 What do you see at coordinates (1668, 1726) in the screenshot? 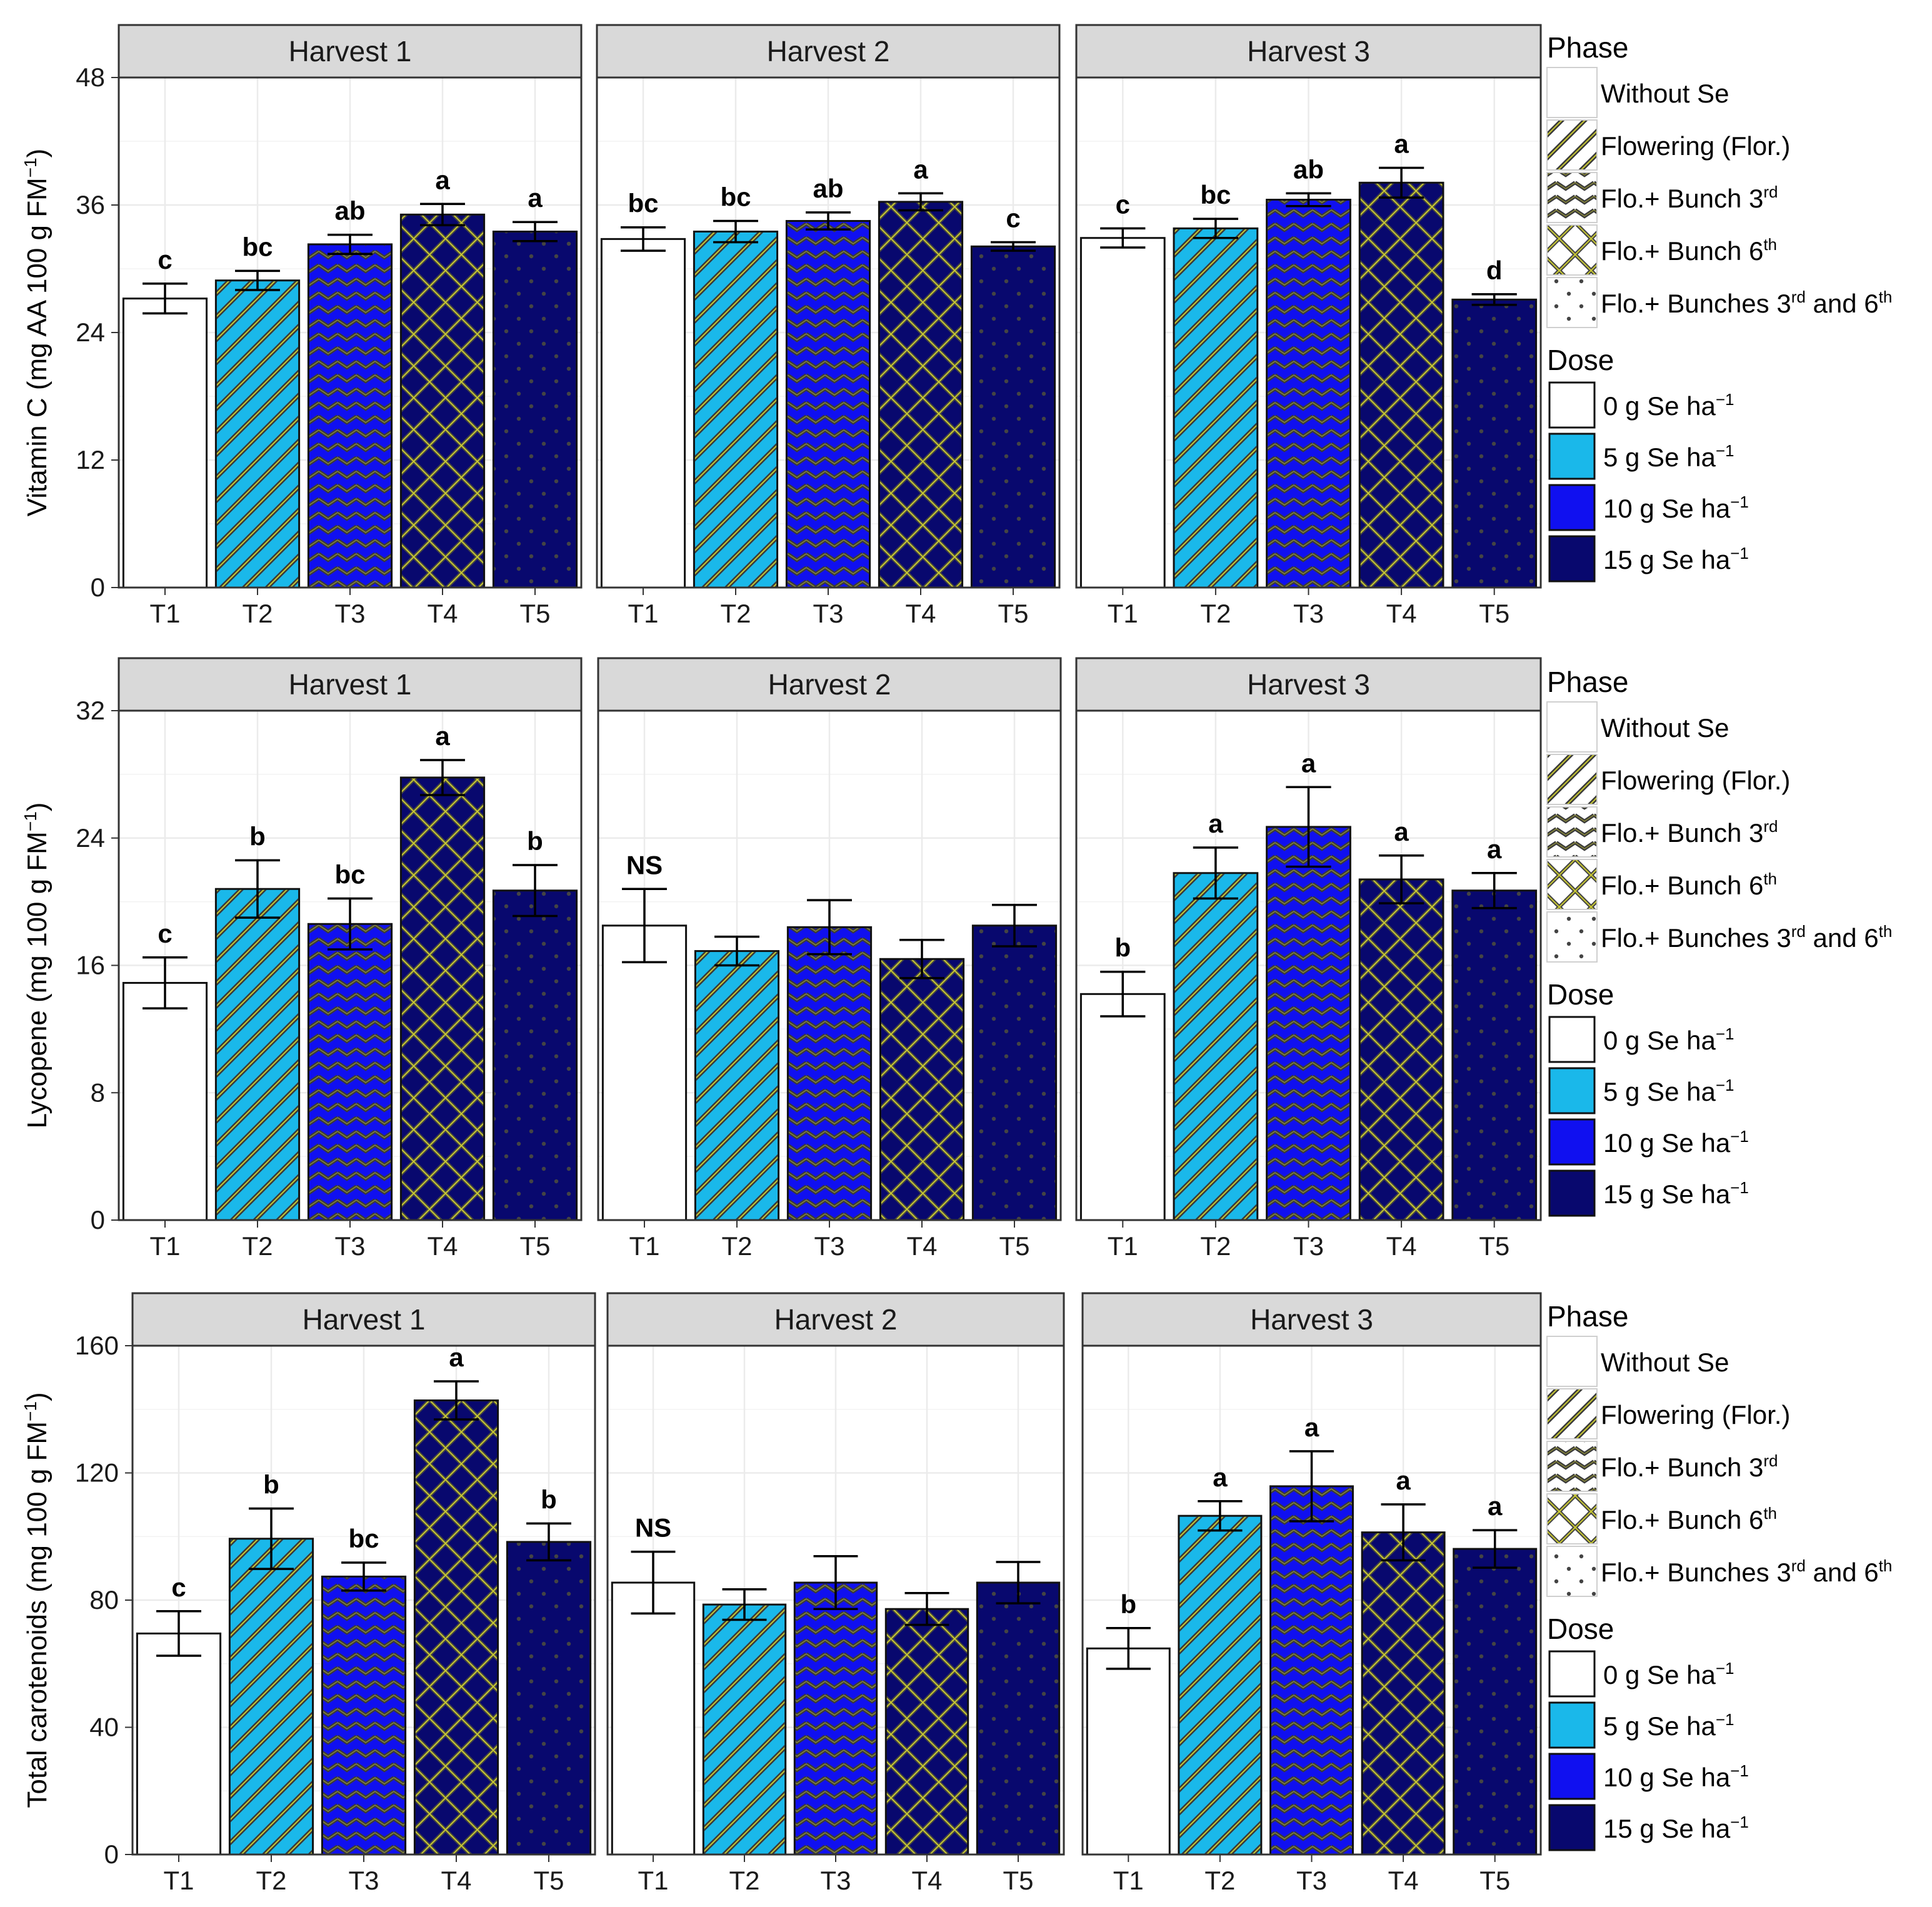
I see `legend-dose-label: 5 g Se ha−1` at bounding box center [1668, 1726].